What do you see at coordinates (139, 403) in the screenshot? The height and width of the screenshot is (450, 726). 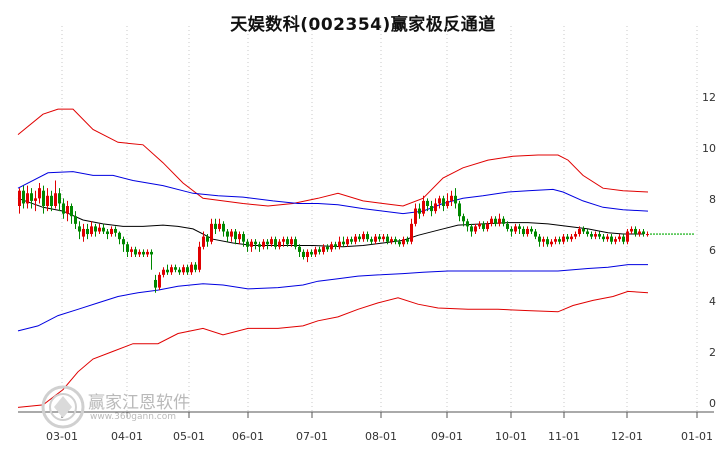 I see `watermark-text: 赢家江恩软件` at bounding box center [139, 403].